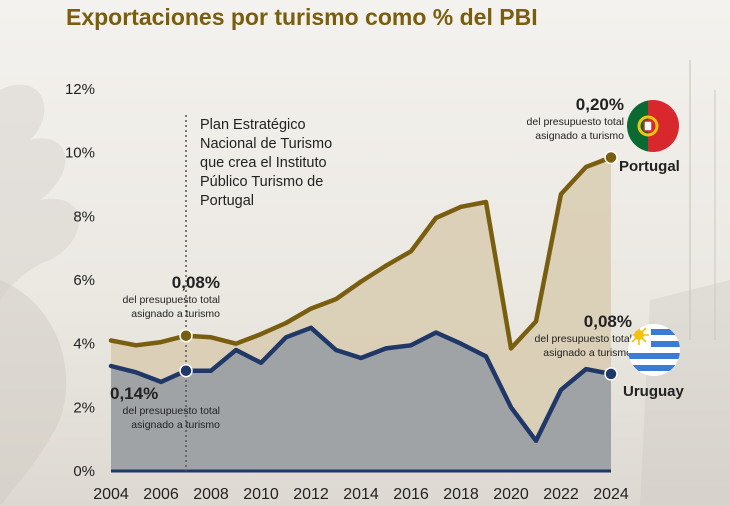 The image size is (730, 506). Describe the element at coordinates (134, 393) in the screenshot. I see `uruguay-2007-pct: 0,14%` at that location.